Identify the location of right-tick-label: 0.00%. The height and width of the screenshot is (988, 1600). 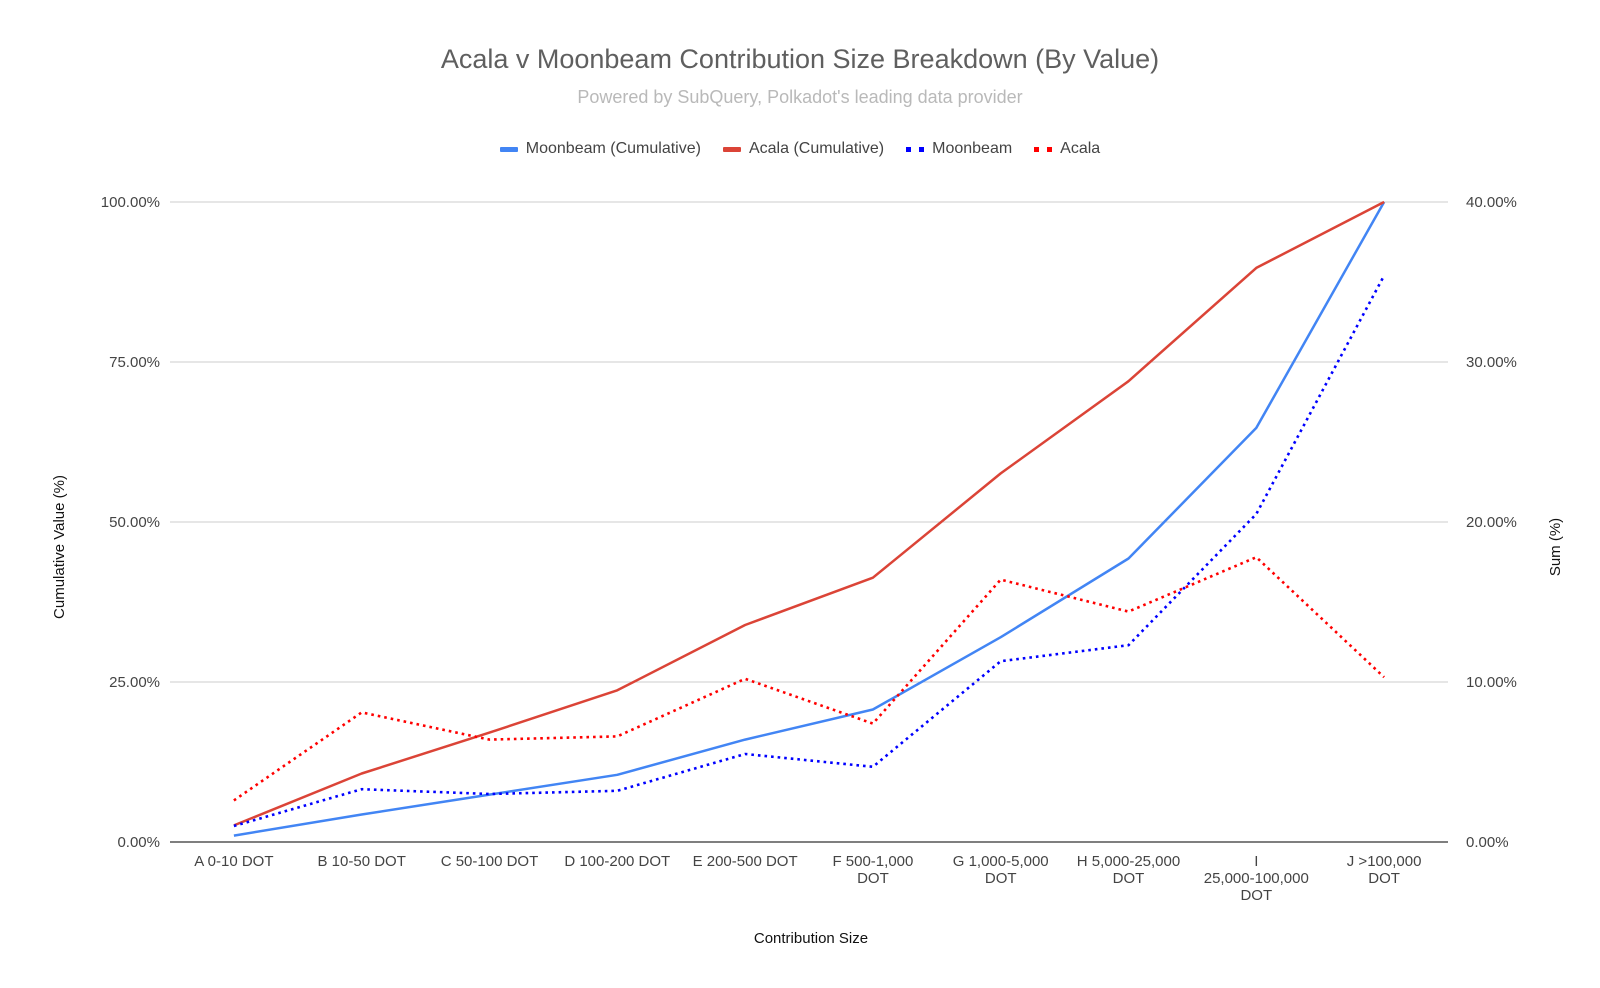
(1487, 842).